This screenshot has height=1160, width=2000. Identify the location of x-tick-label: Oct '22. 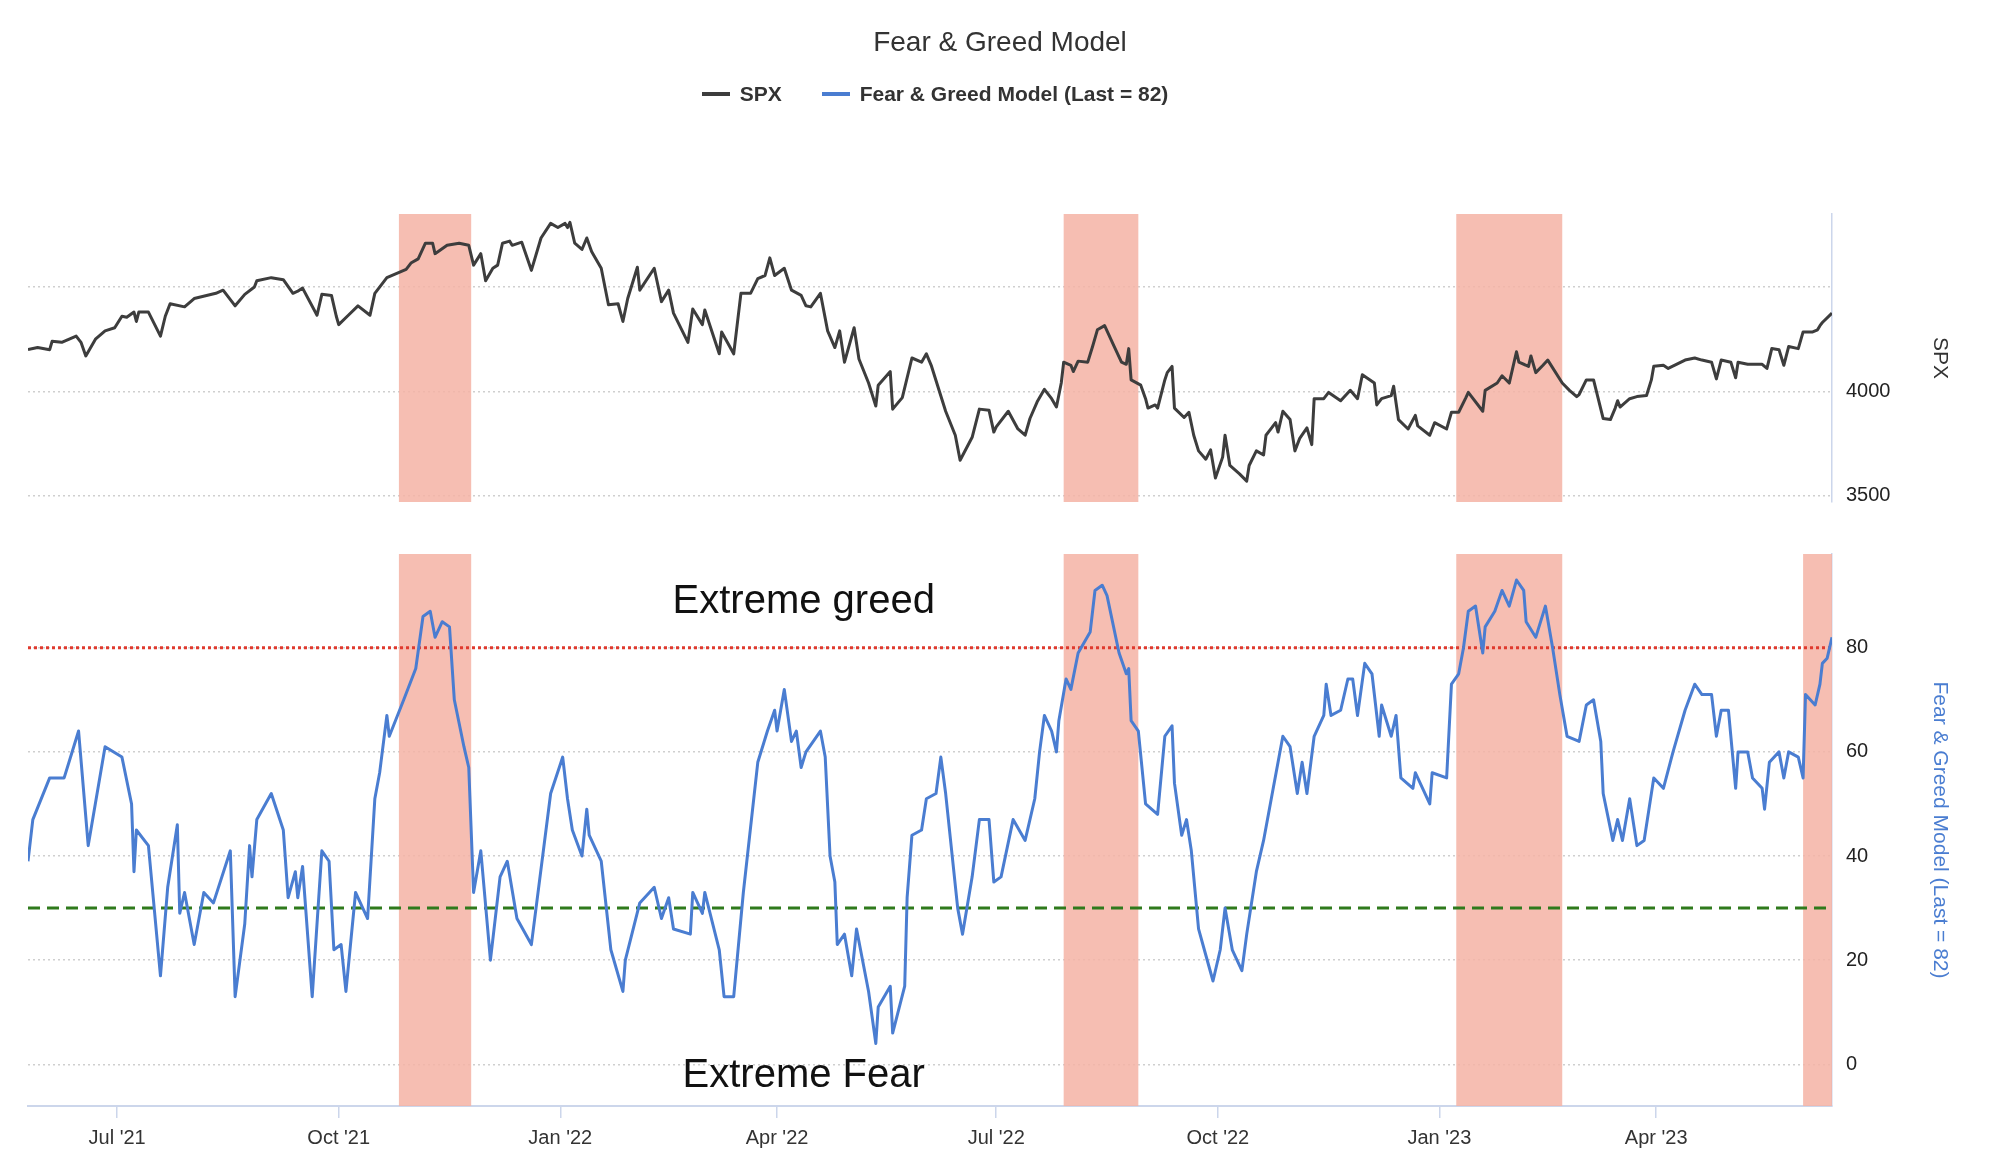
(1218, 1136).